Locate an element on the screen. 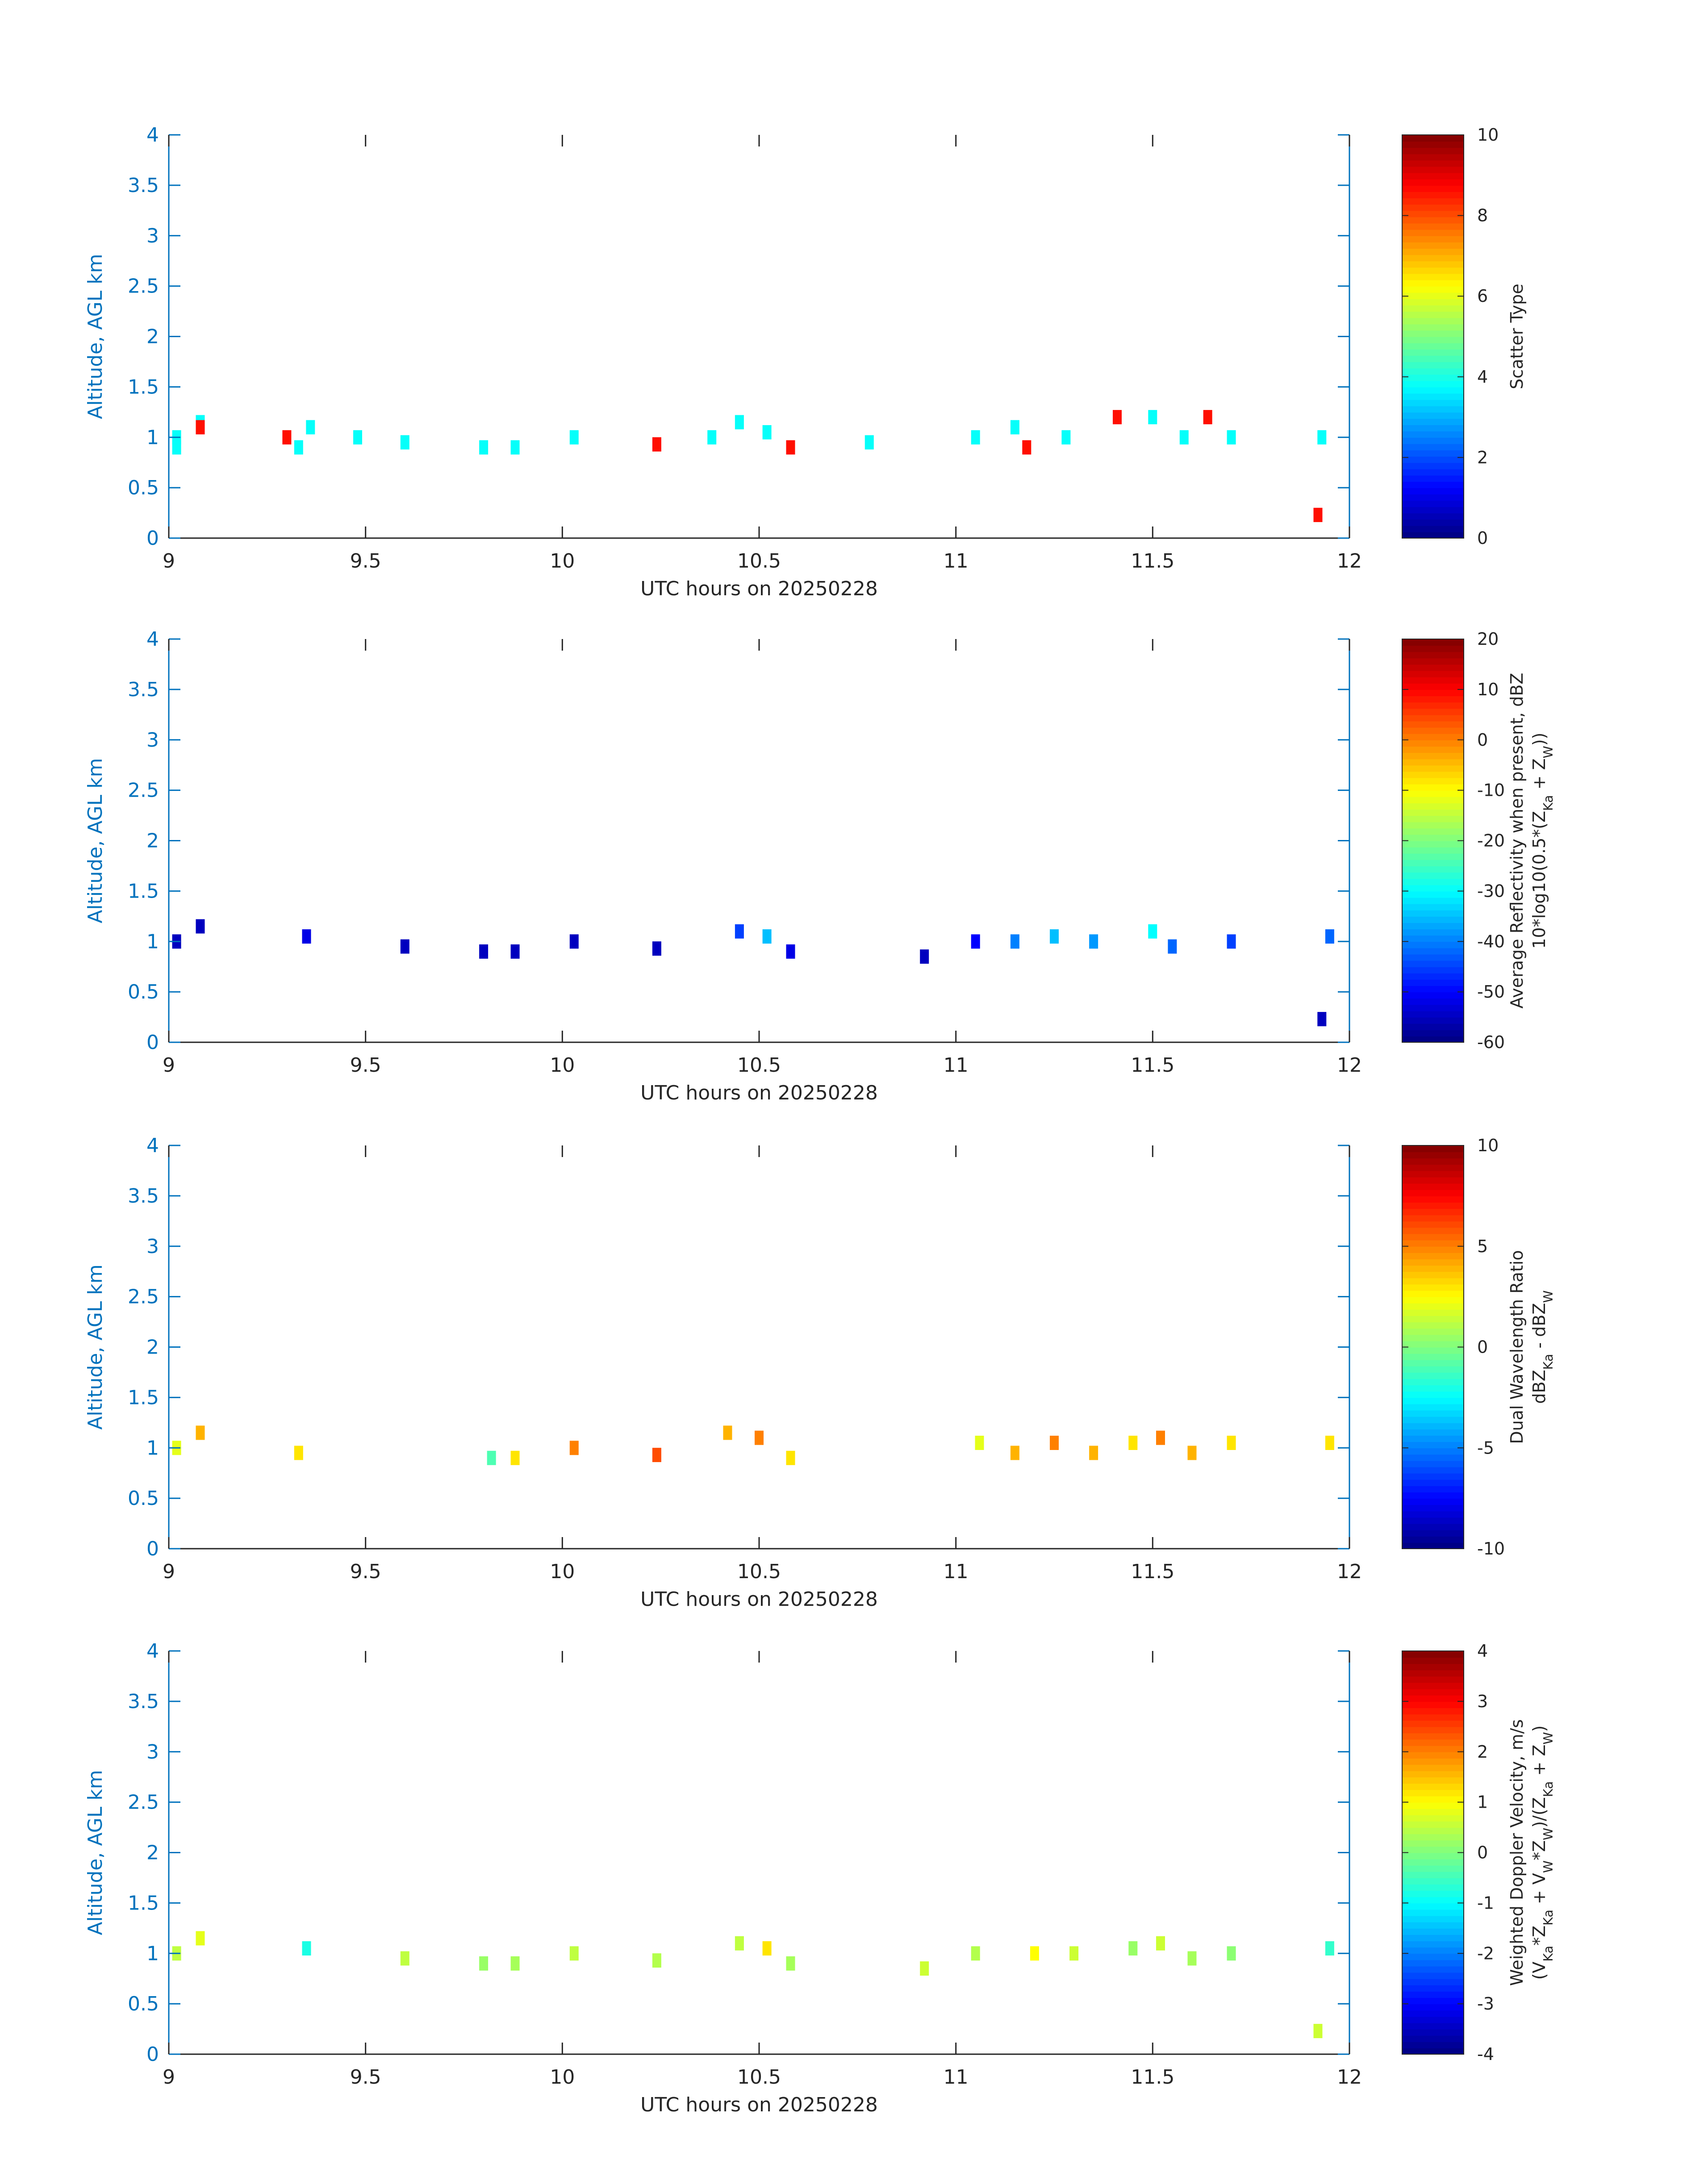 The height and width of the screenshot is (2177, 1708). x-axis-label: UTC hours on 20250228 is located at coordinates (759, 588).